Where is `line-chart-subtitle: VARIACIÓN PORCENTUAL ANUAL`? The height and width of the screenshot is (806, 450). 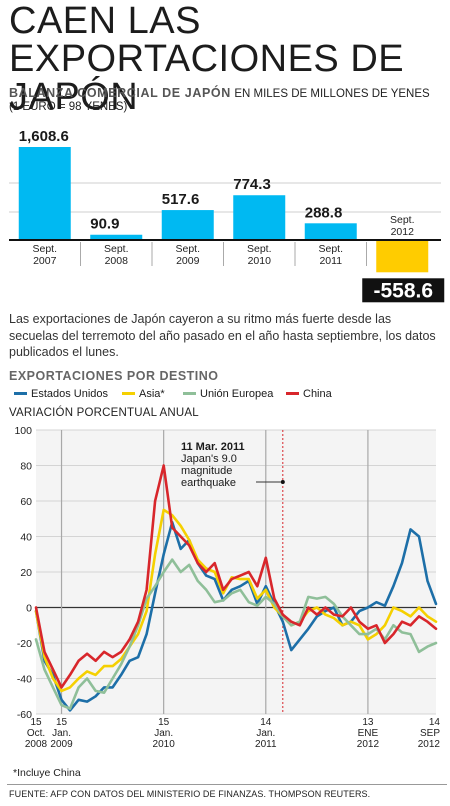 line-chart-subtitle: VARIACIÓN PORCENTUAL ANUAL is located at coordinates (104, 413).